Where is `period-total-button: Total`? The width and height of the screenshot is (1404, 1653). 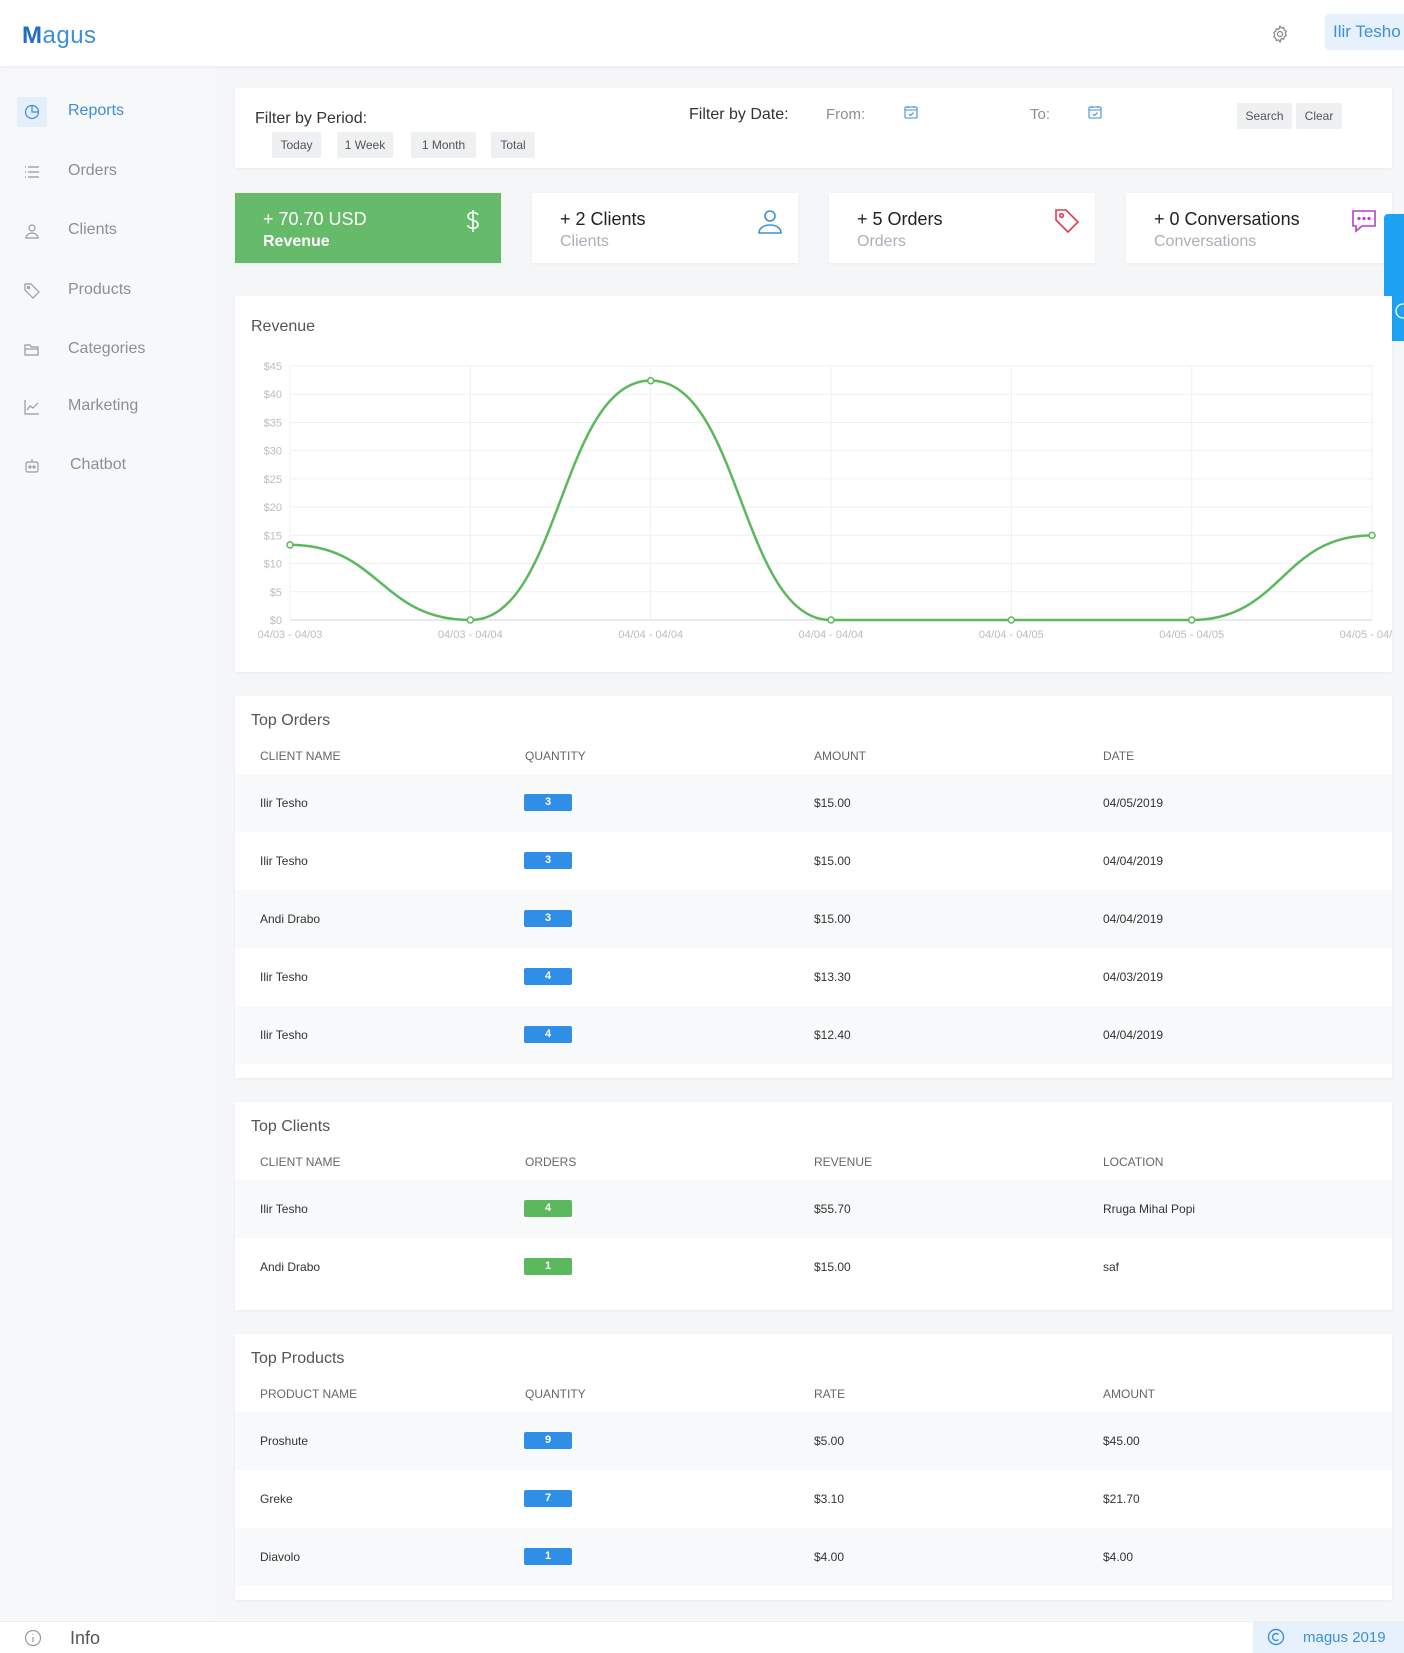 period-total-button: Total is located at coordinates (513, 145).